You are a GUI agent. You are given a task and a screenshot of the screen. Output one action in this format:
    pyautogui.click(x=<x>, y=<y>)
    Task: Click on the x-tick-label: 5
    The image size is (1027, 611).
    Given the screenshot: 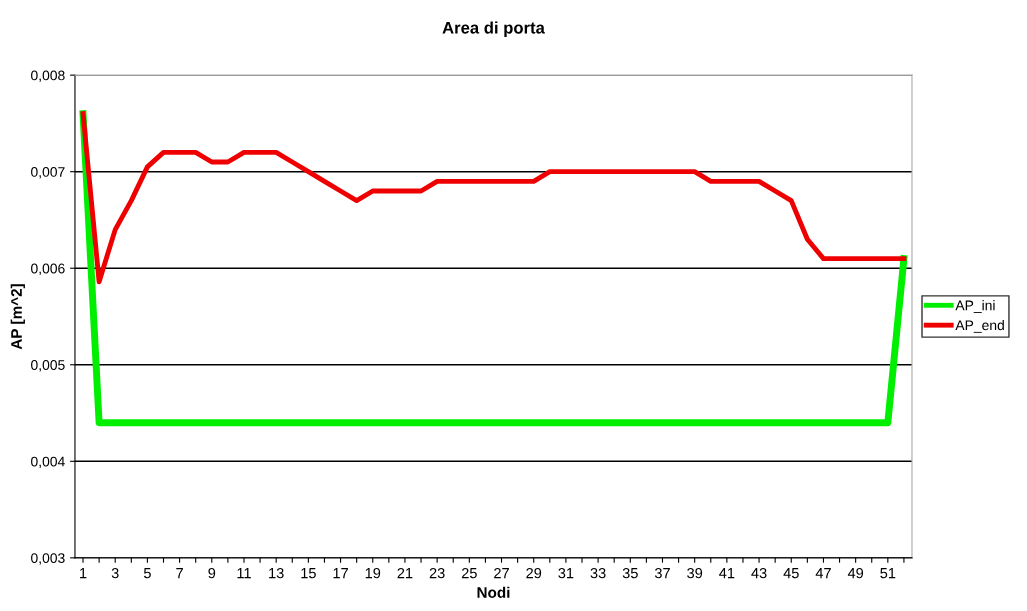 What is the action you would take?
    pyautogui.click(x=147, y=573)
    